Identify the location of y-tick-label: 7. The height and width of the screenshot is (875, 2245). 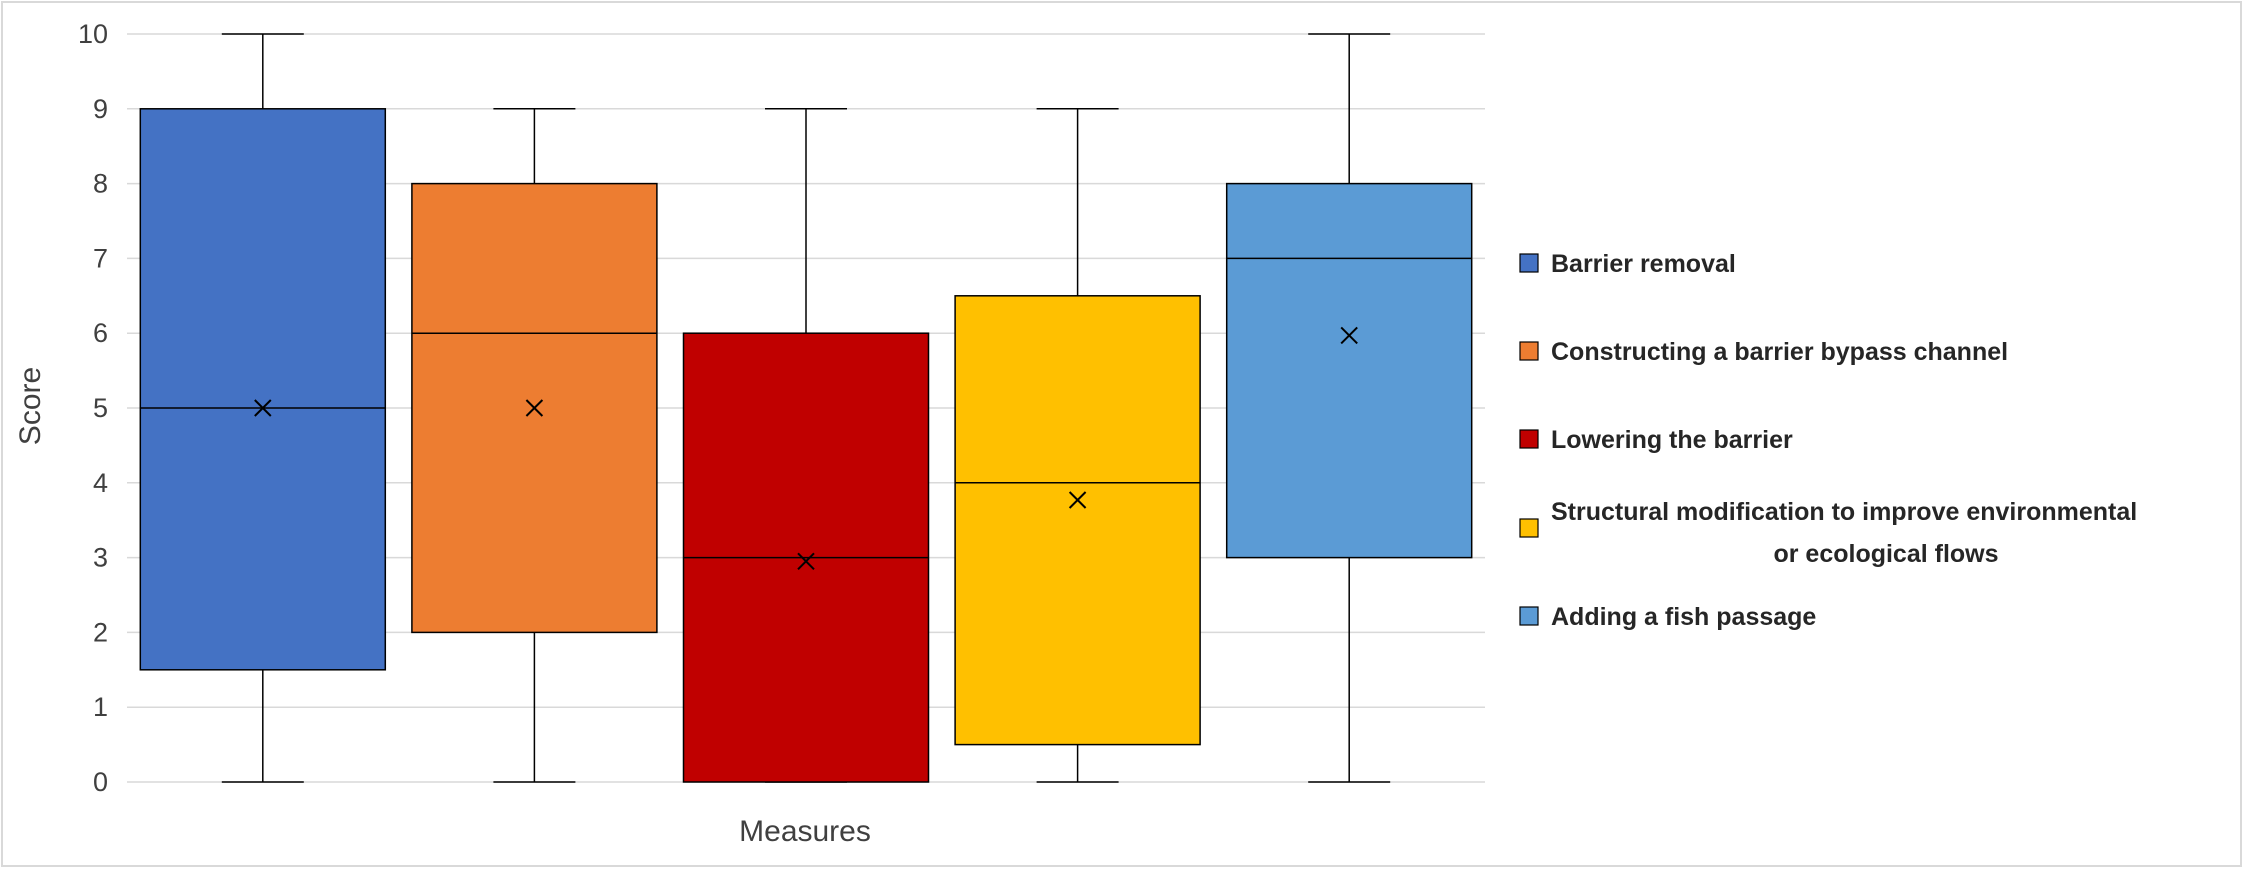
(100, 258).